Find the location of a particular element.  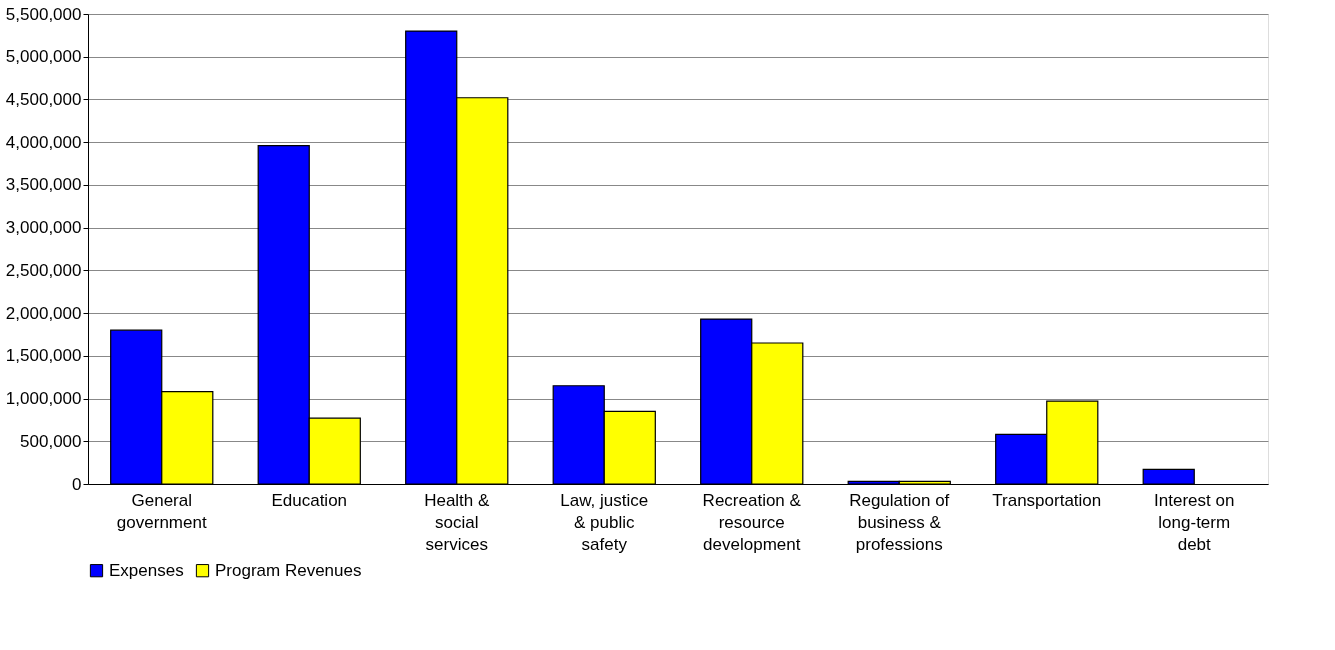

x-tick-label: Law, justice & public safety is located at coordinates (604, 522).